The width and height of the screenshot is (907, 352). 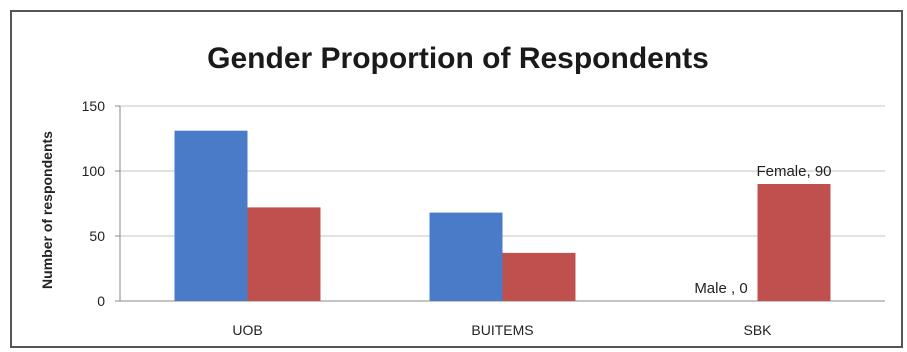 What do you see at coordinates (247, 330) in the screenshot?
I see `x-tick-label: UOB` at bounding box center [247, 330].